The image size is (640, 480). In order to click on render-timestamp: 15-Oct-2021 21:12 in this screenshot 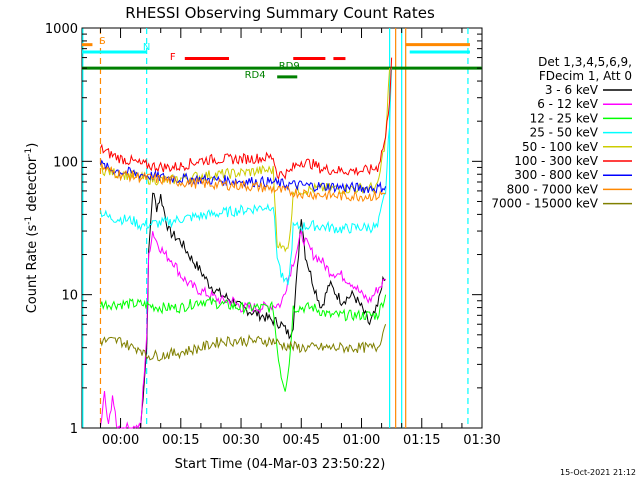, I will do `click(598, 472)`.